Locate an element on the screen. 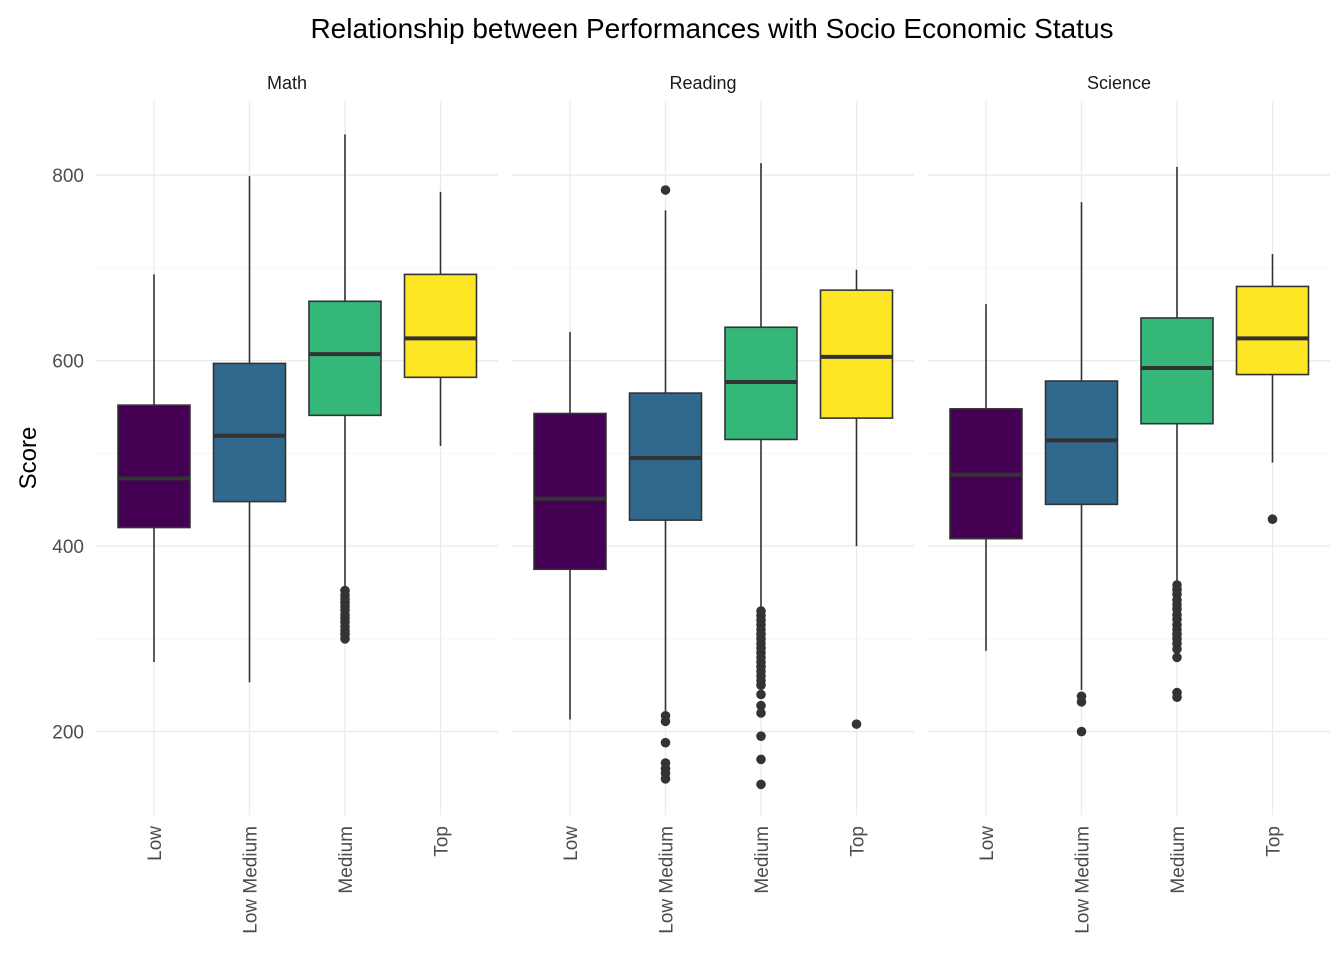 This screenshot has width=1344, height=965. box-reading-medium is located at coordinates (761, 476).